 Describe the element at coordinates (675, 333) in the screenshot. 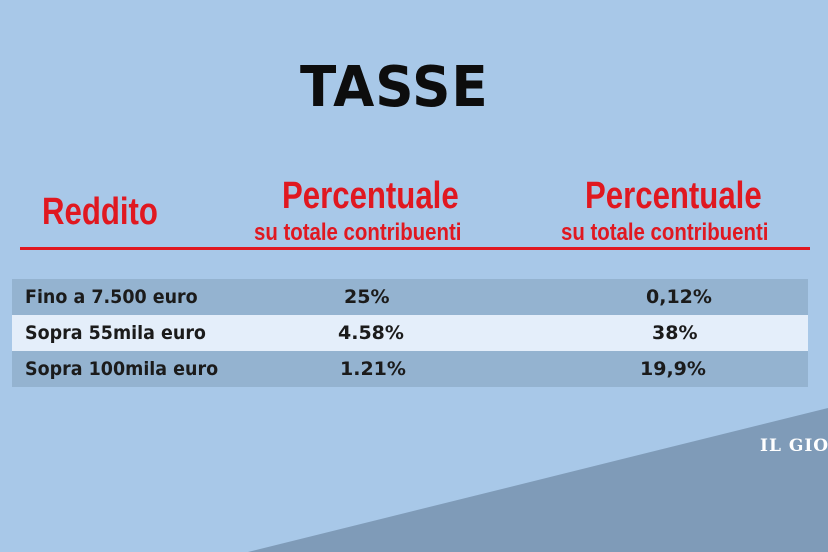

I see `row-value-col2: 38%` at that location.